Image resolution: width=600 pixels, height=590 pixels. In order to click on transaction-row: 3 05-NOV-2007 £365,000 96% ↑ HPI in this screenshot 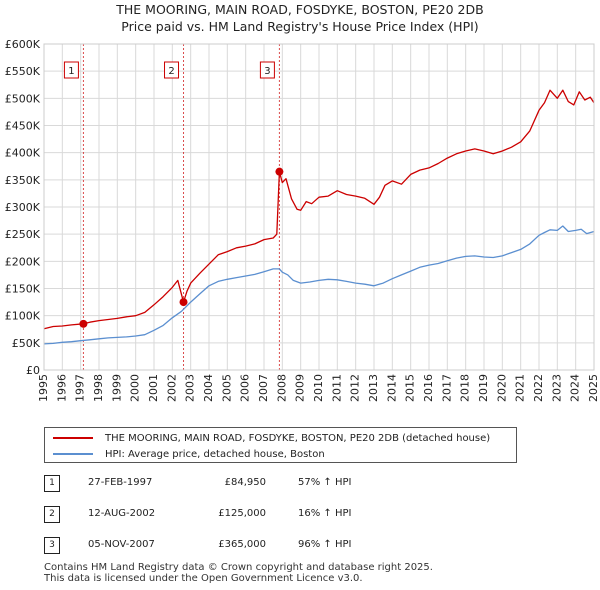, I will do `click(244, 545)`.